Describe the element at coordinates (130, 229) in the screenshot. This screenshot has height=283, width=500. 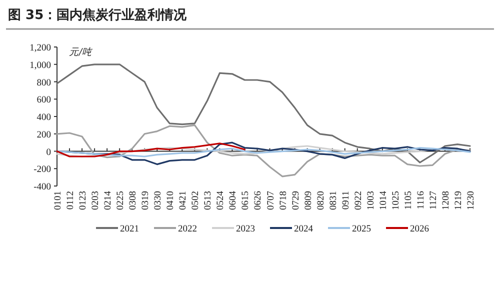
I see `legend-label: 2021` at that location.